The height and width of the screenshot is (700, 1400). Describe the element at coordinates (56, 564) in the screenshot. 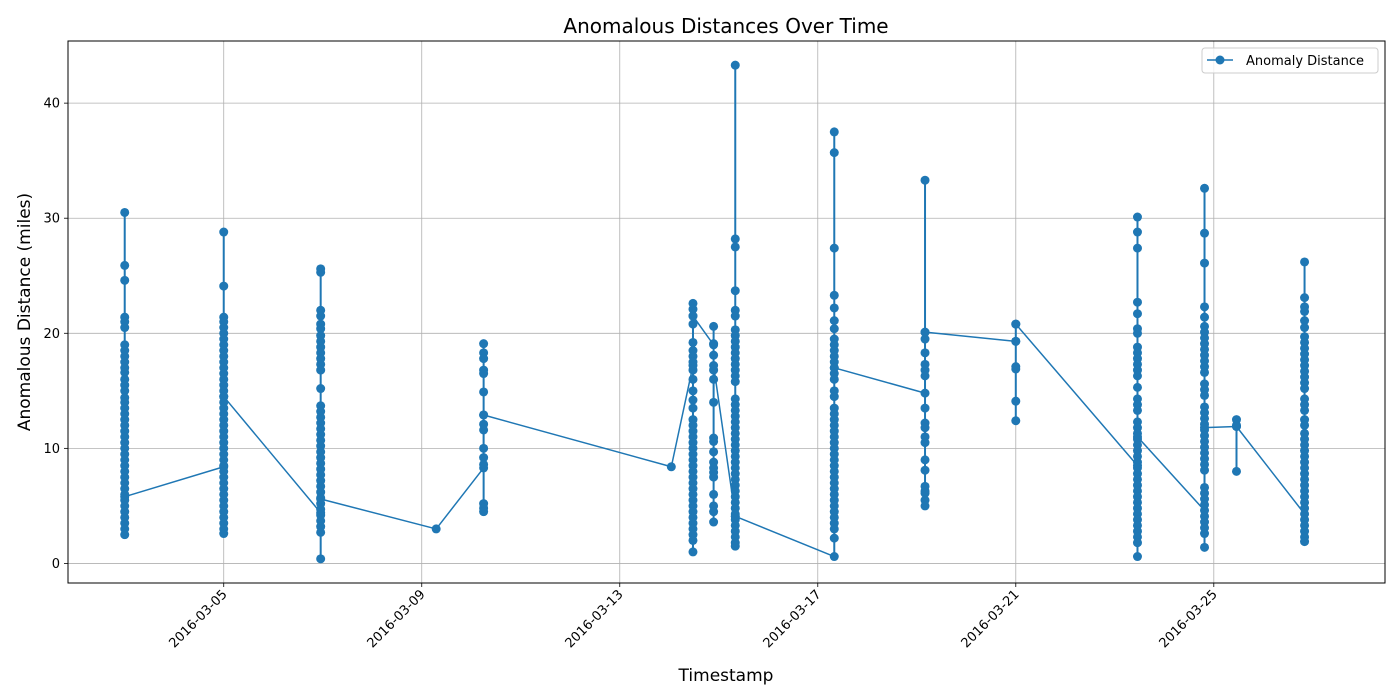

I see `y-tick-label: 0` at that location.